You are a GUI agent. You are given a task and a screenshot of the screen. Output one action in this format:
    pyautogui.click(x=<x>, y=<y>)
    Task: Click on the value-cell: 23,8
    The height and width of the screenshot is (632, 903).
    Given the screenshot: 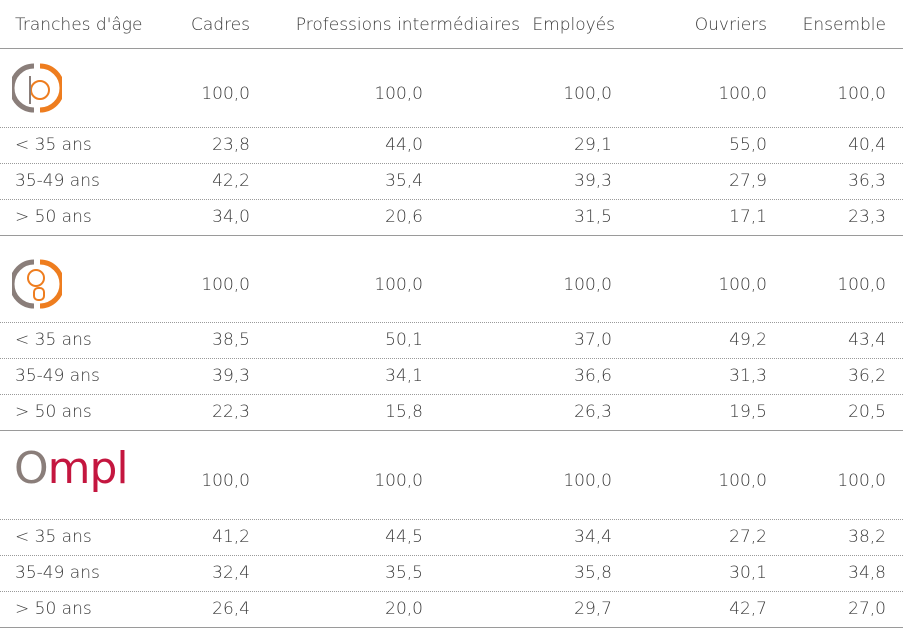 What is the action you would take?
    pyautogui.click(x=231, y=145)
    